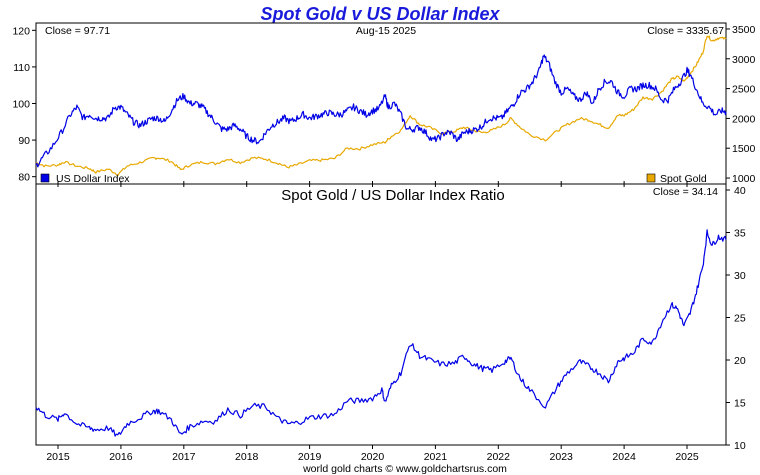 The width and height of the screenshot is (760, 475). What do you see at coordinates (685, 192) in the screenshot?
I see `ratio-close-label: Close = 34.14` at bounding box center [685, 192].